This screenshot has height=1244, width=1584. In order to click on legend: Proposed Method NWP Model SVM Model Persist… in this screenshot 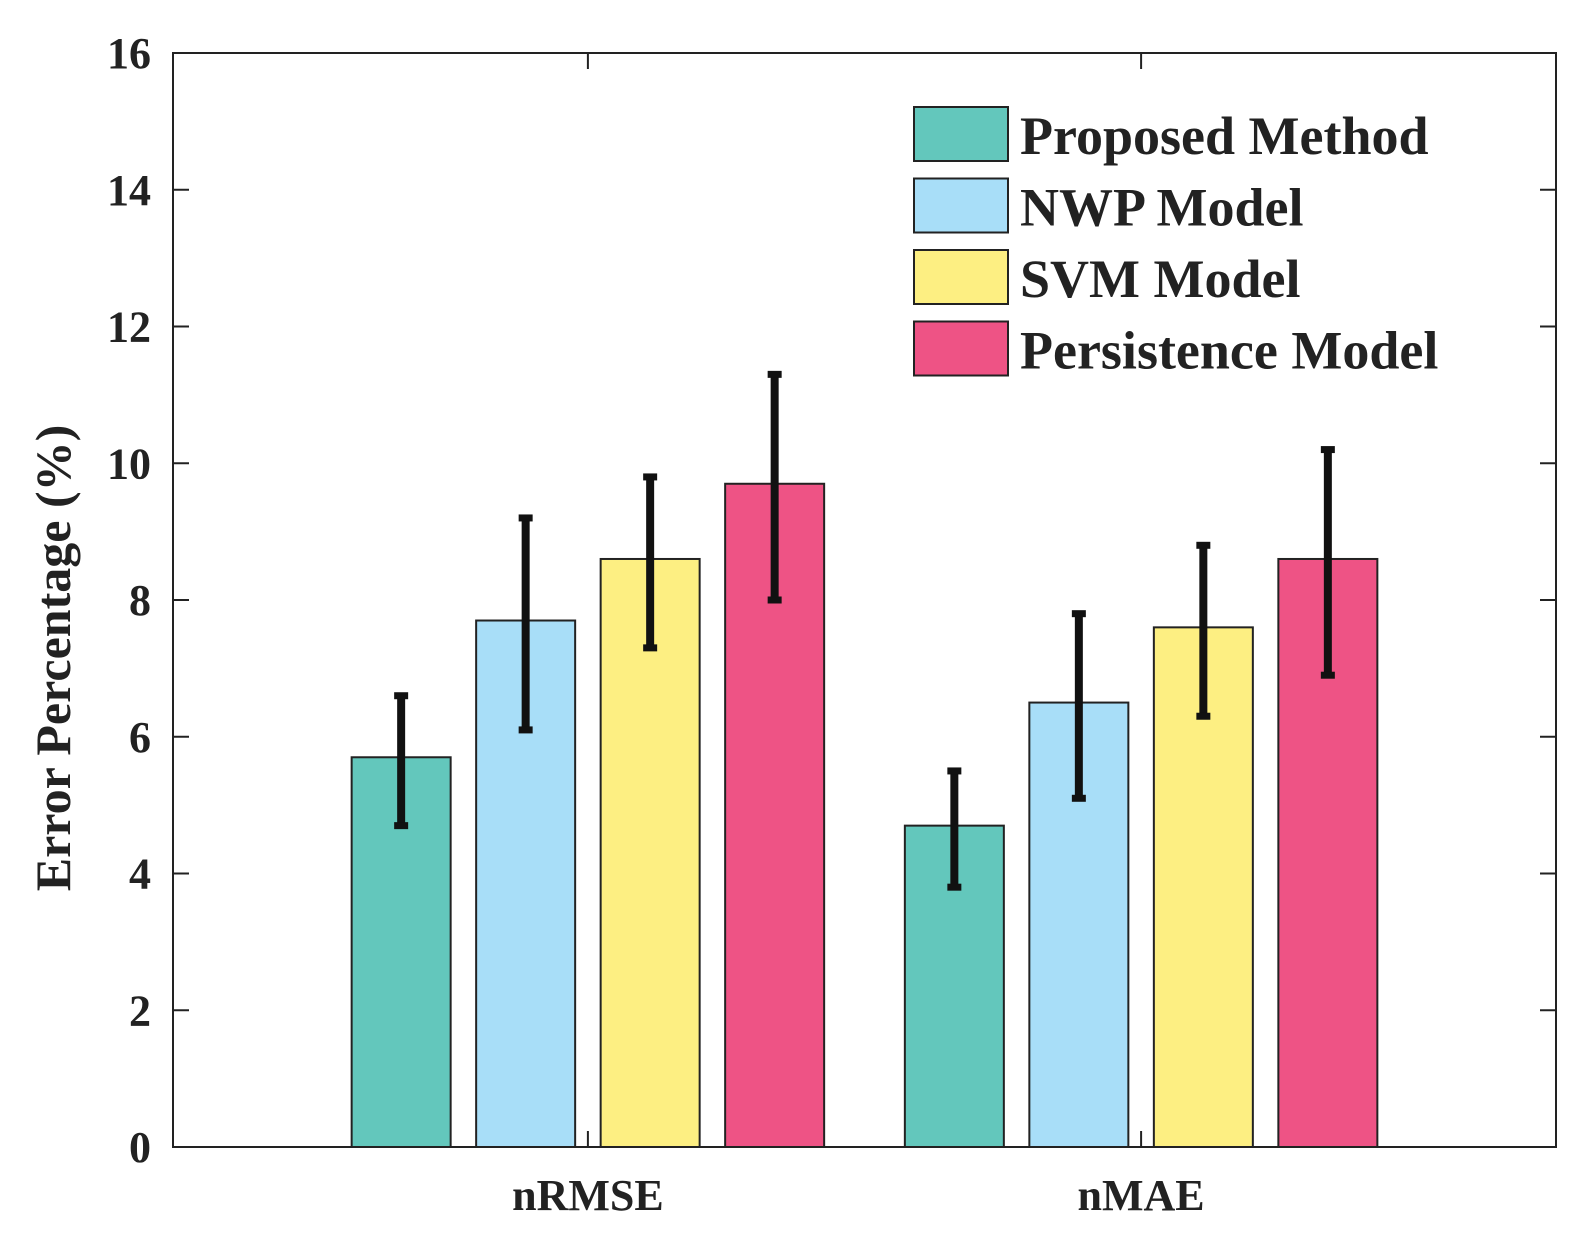, I will do `click(1175, 243)`.